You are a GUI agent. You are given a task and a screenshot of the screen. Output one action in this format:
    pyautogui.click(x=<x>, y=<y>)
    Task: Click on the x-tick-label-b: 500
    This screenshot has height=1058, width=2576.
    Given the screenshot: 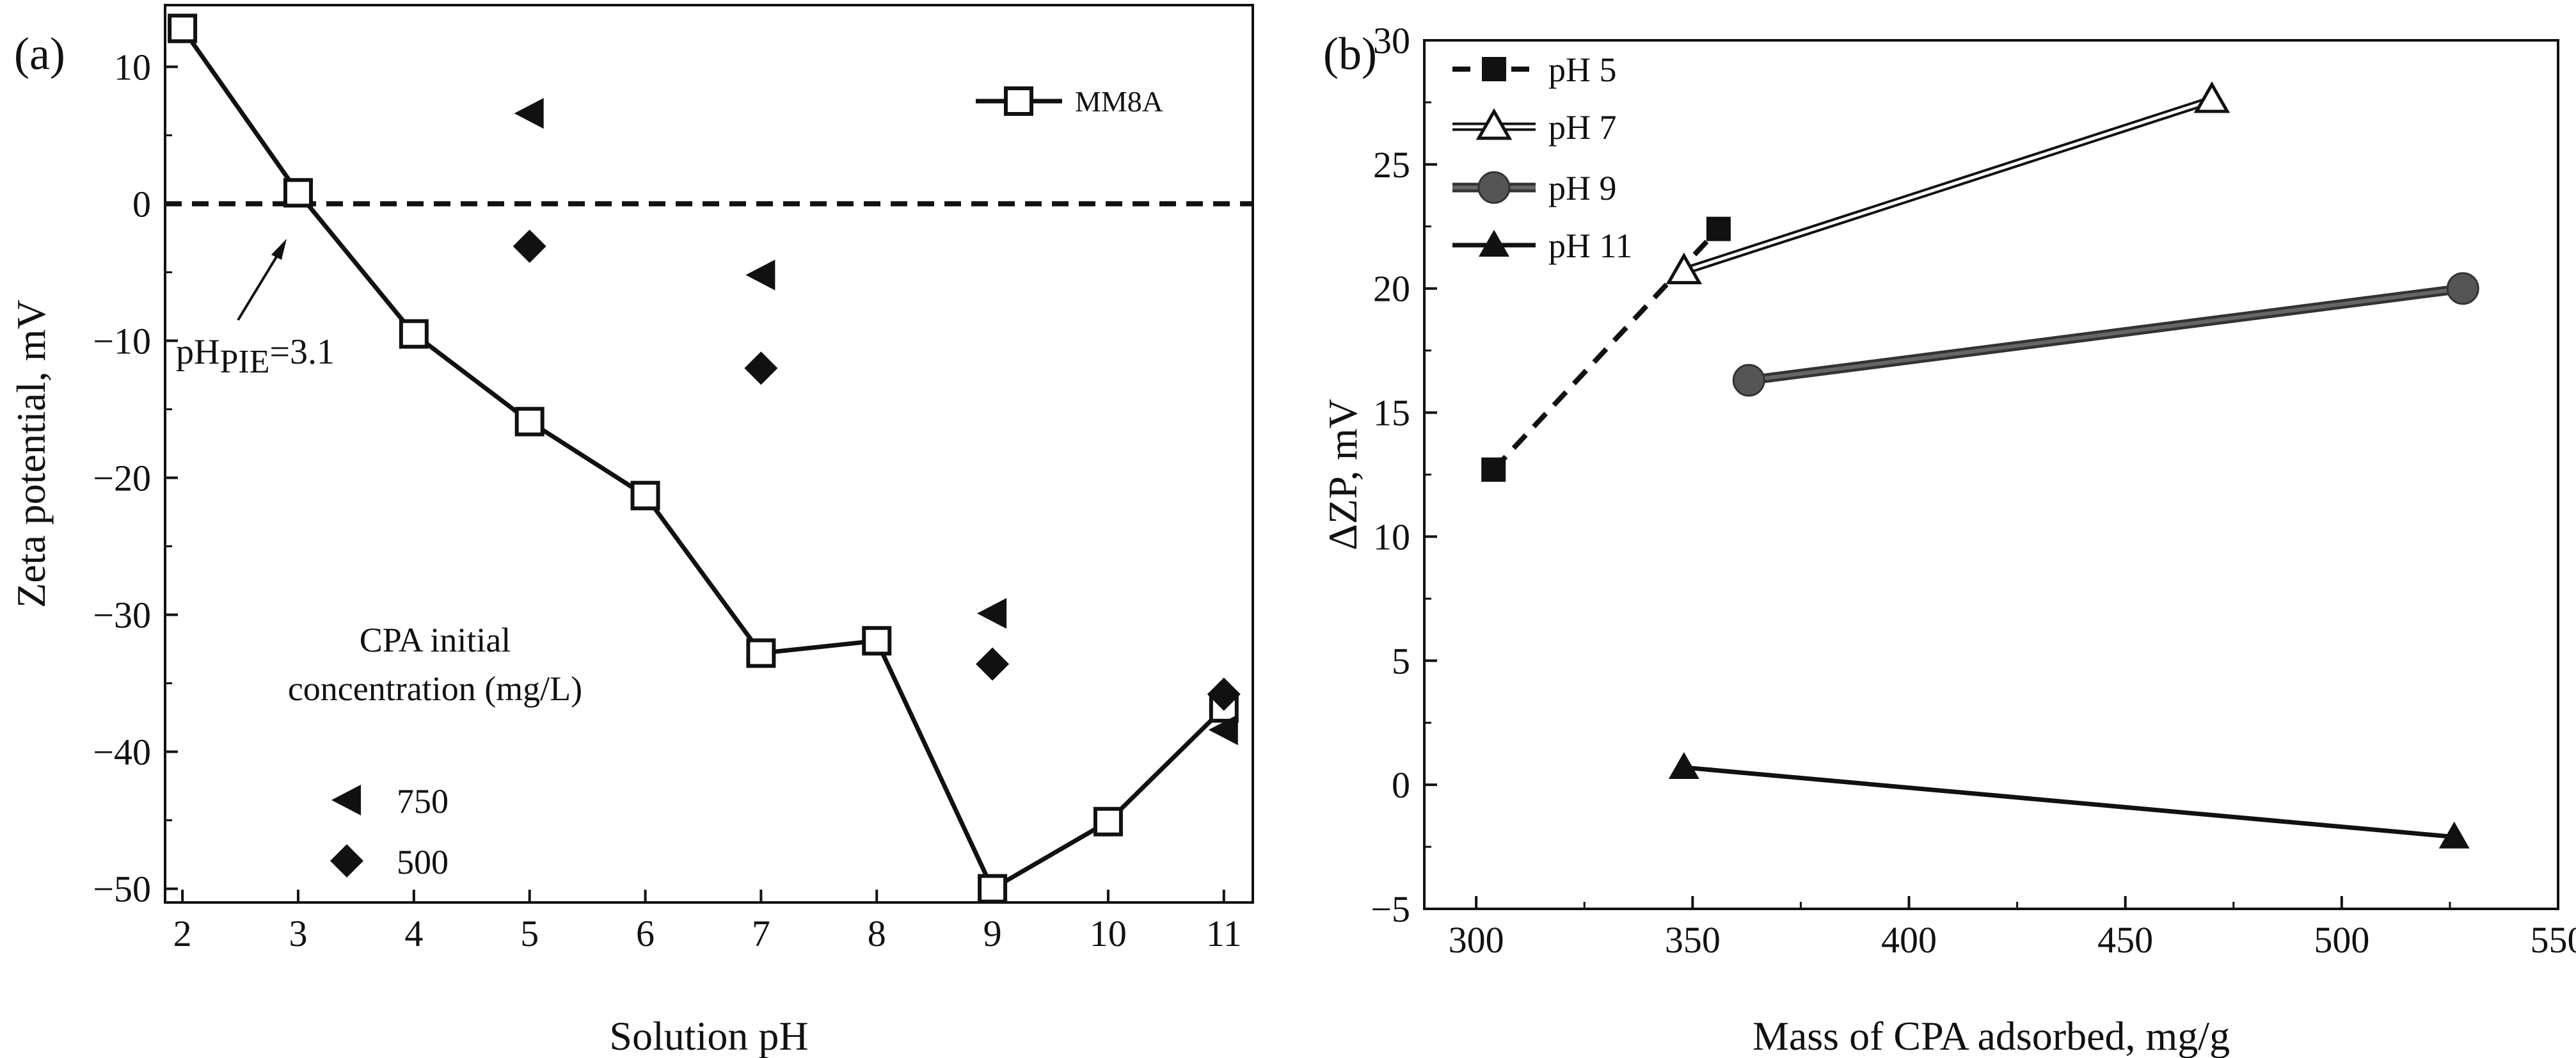 What is the action you would take?
    pyautogui.click(x=2341, y=940)
    